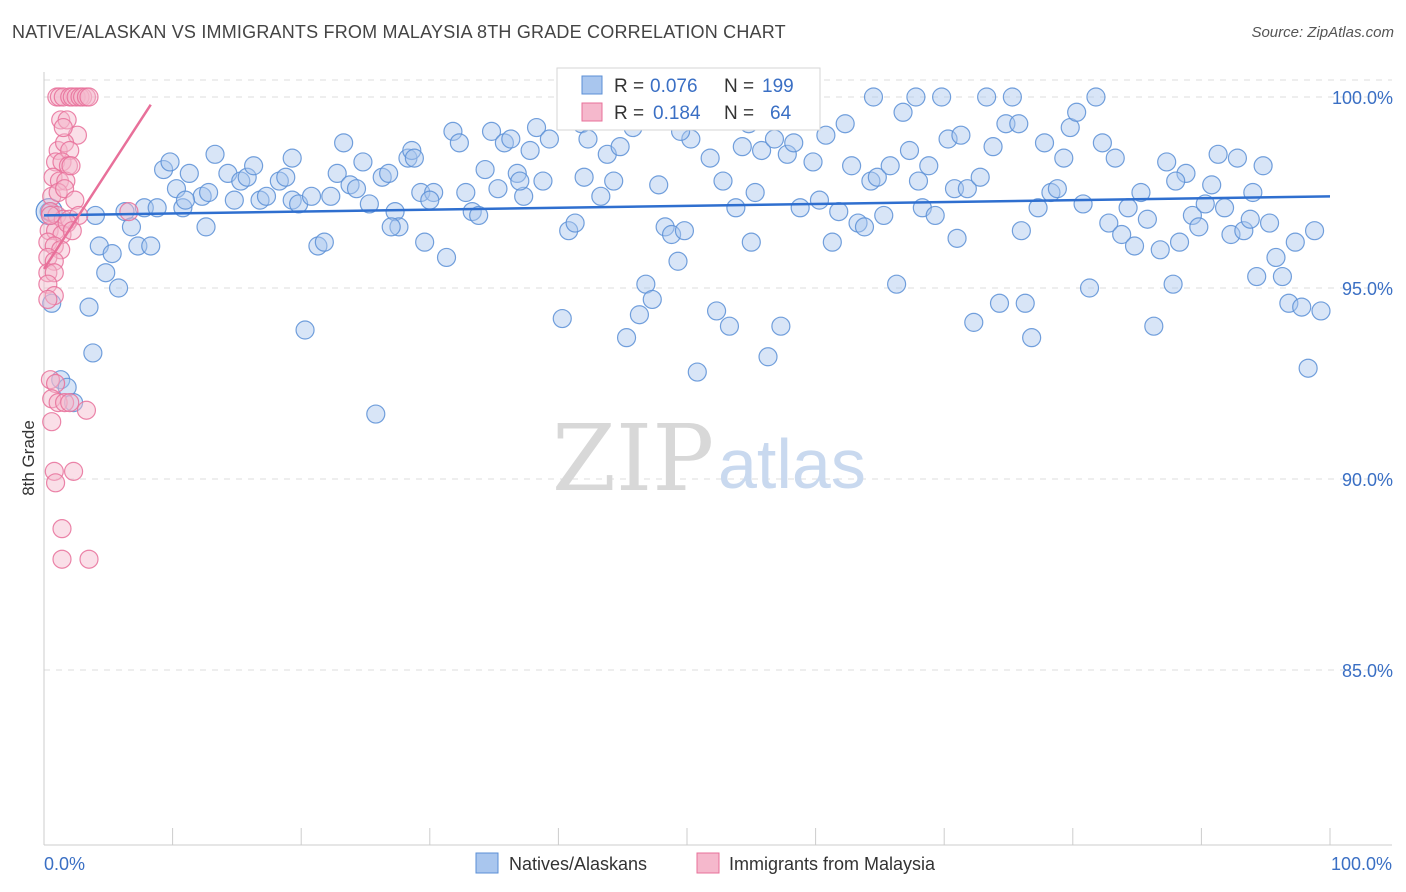 Image resolution: width=1406 pixels, height=892 pixels. I want to click on stats-swatch-pink, so click(592, 112).